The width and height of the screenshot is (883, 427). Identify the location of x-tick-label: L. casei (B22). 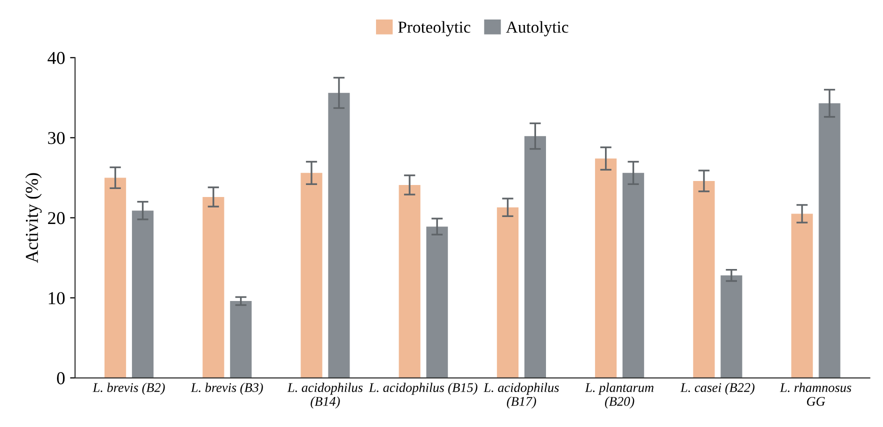
(717, 388).